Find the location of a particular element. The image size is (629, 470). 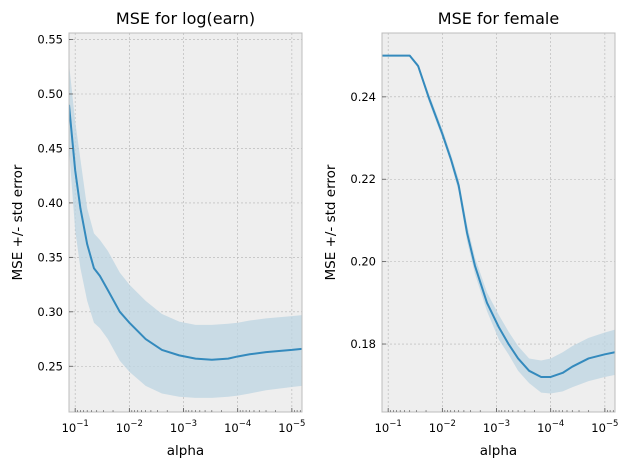

y-tick-label: 0.50 is located at coordinates (50, 94).